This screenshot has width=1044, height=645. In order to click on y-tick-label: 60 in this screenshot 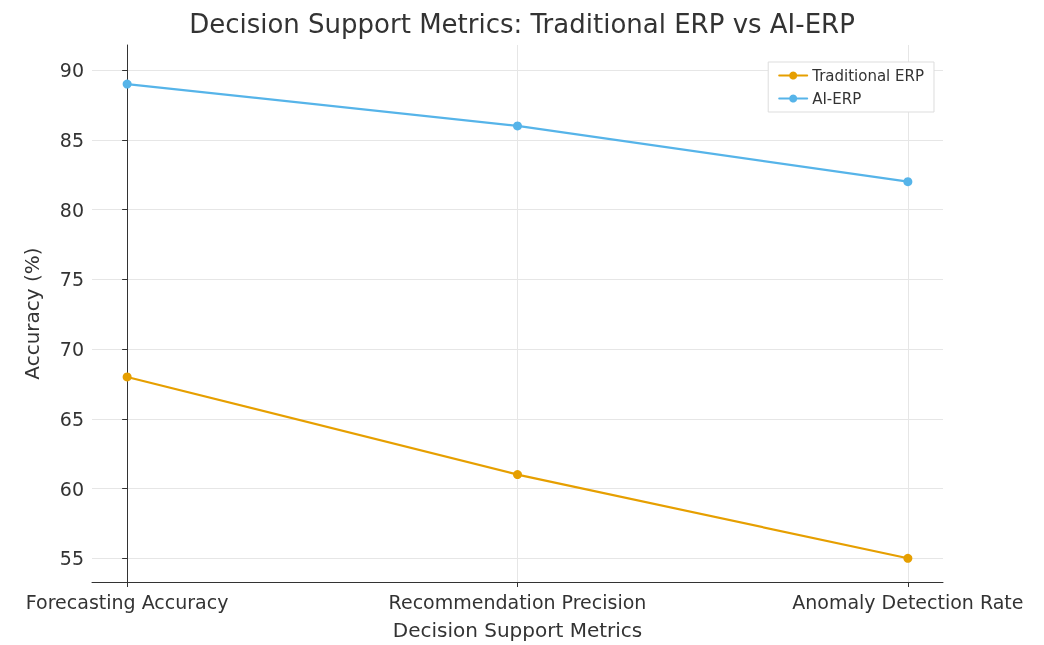, I will do `click(71, 488)`.